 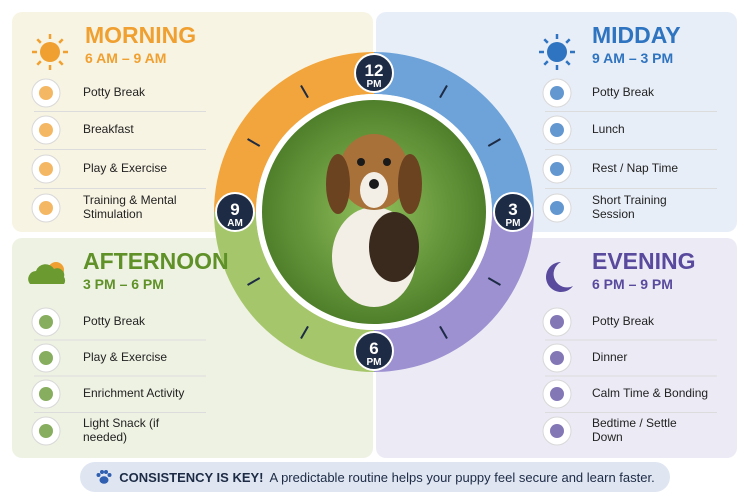 I want to click on section-title: AFTERNOON, so click(x=156, y=261).